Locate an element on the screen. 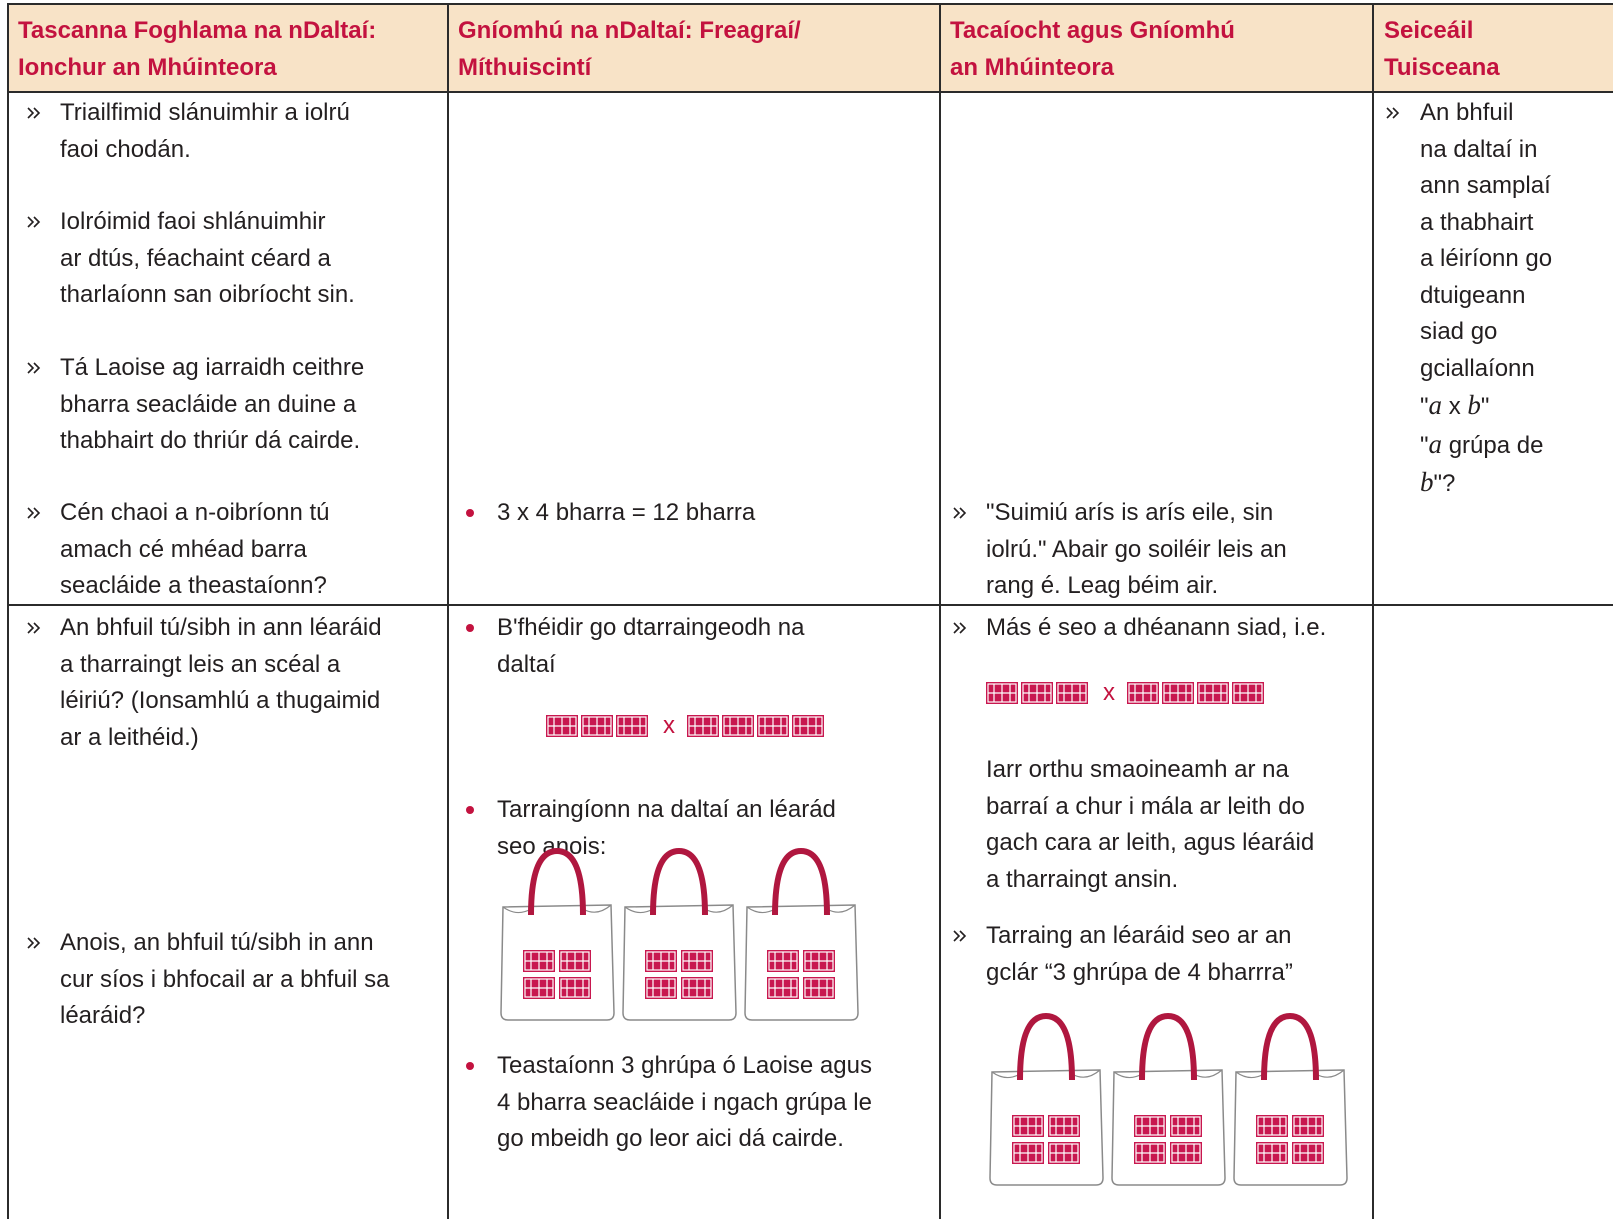  text-line: ar dtús, féachaint céard a is located at coordinates (195, 258).